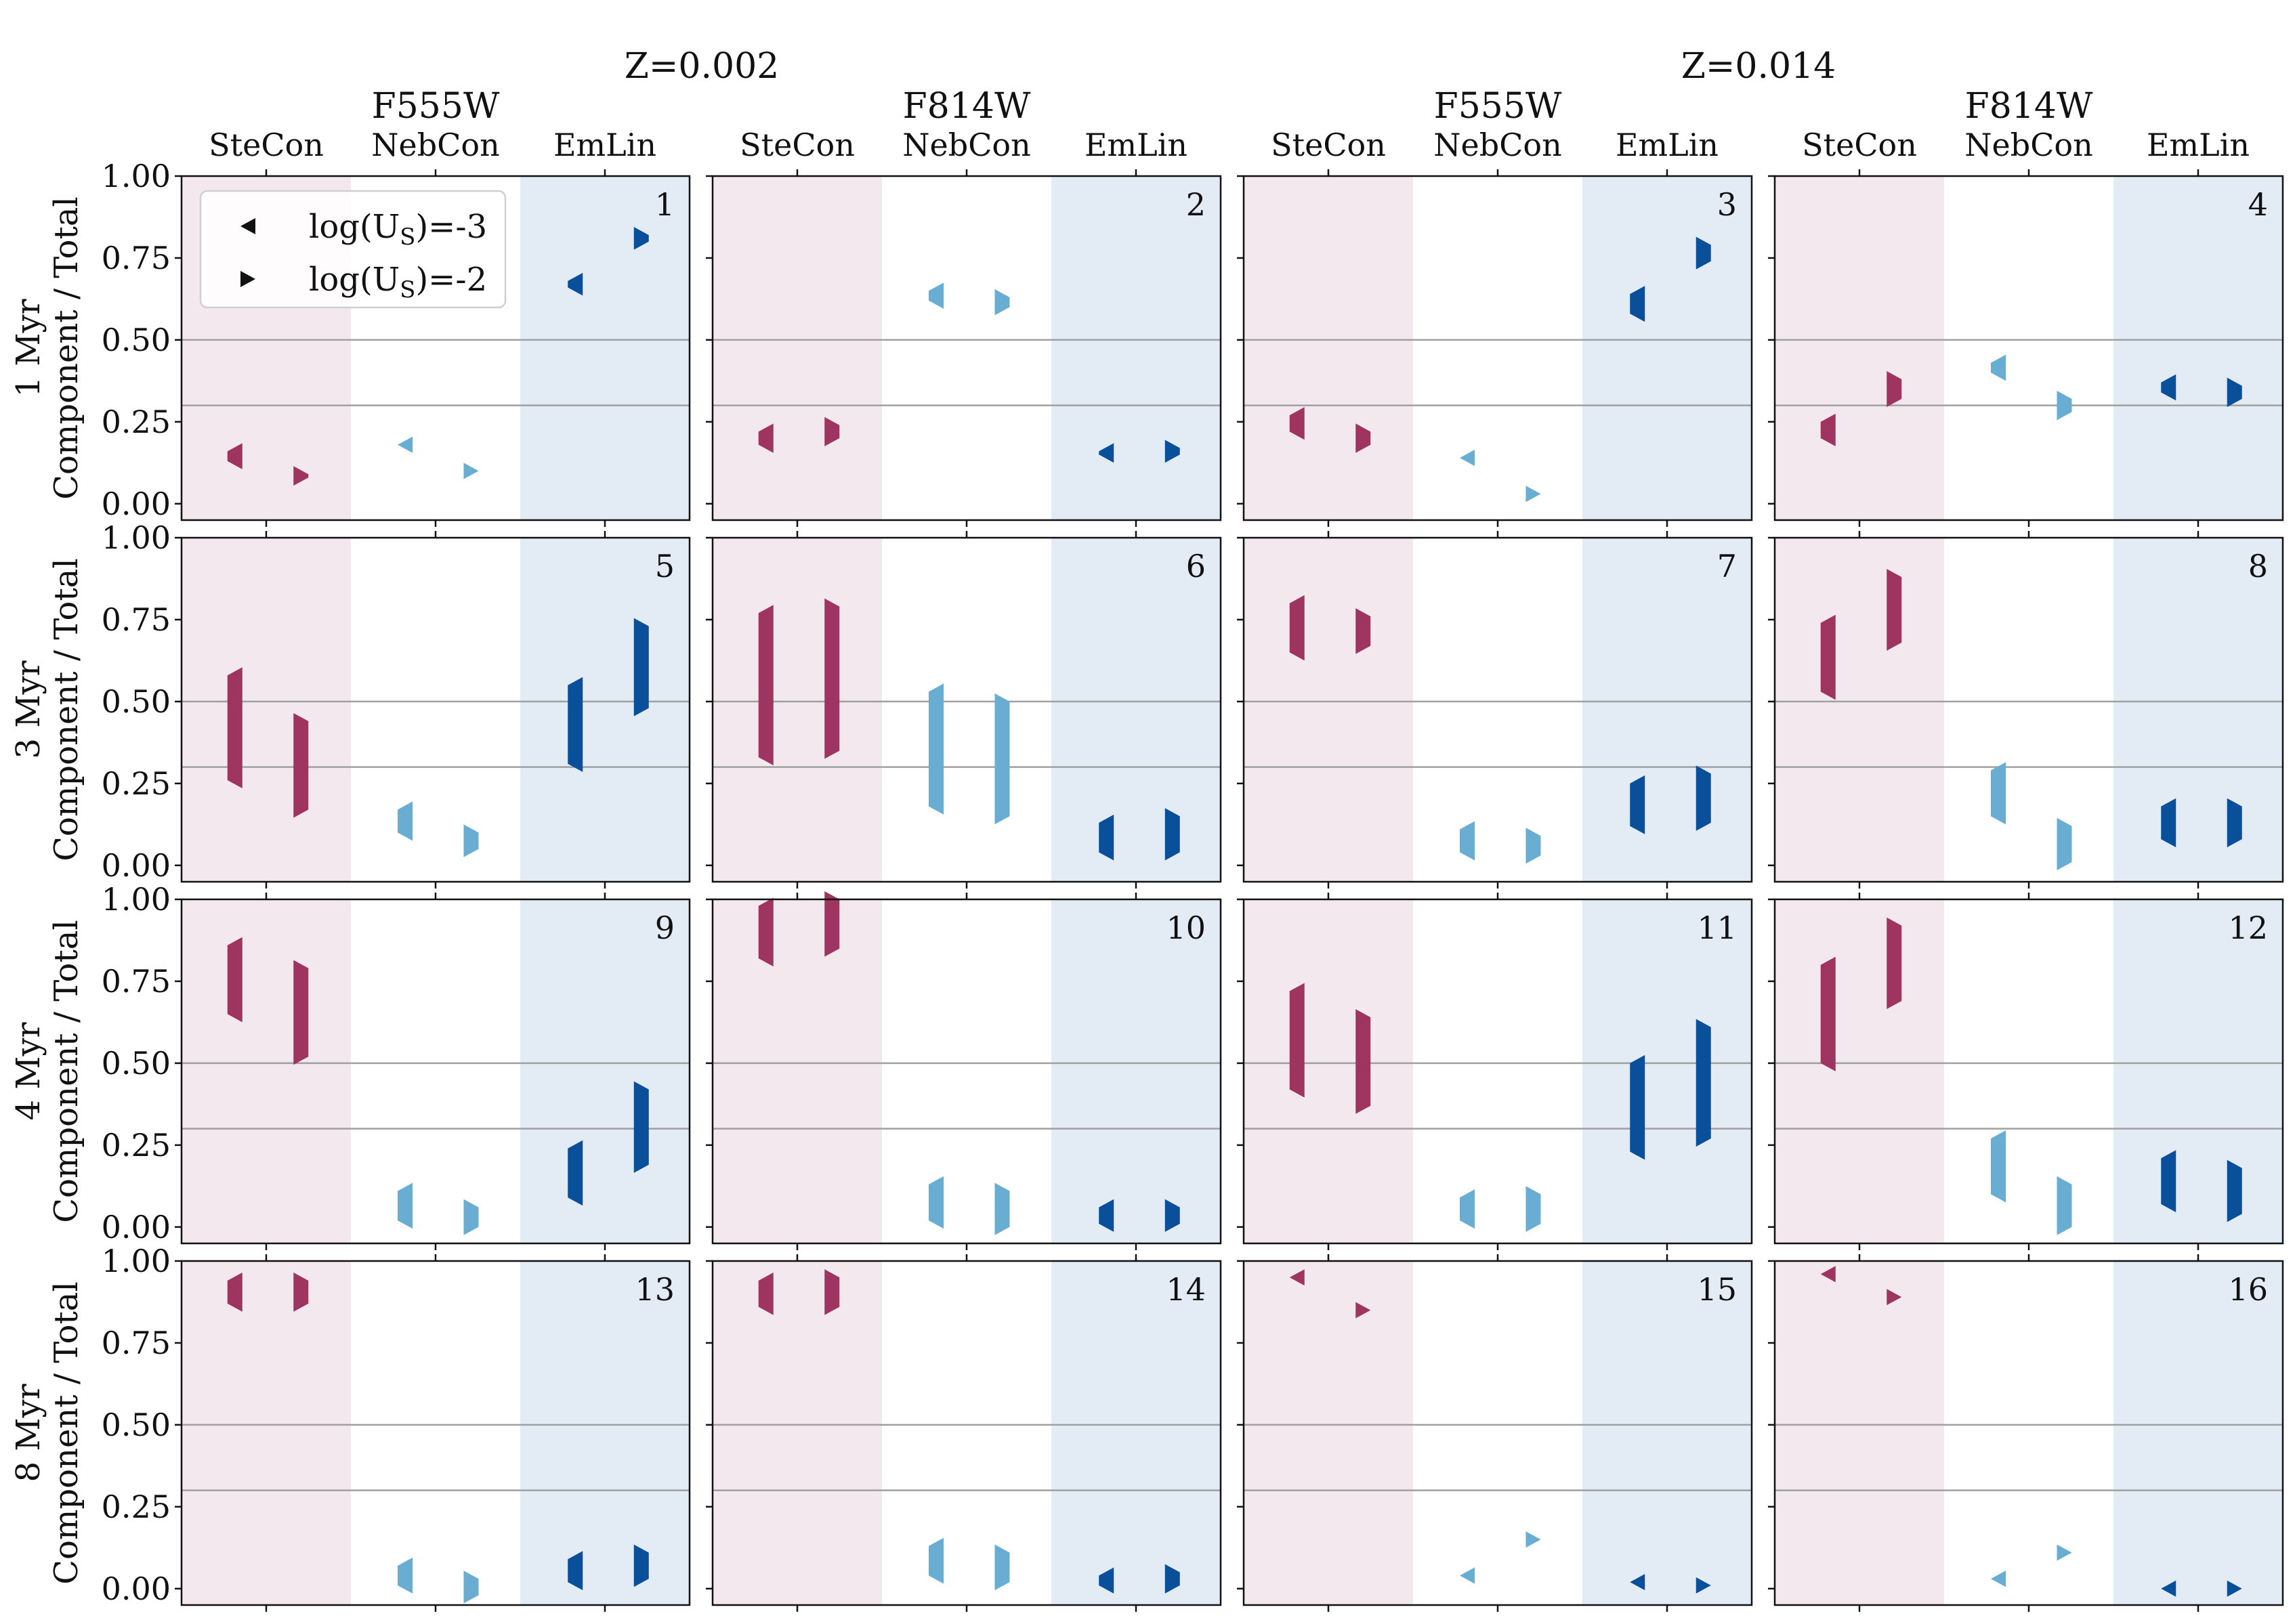 Image resolution: width=2295 pixels, height=1624 pixels. I want to click on age-label-group: 1 Myr, so click(28, 348).